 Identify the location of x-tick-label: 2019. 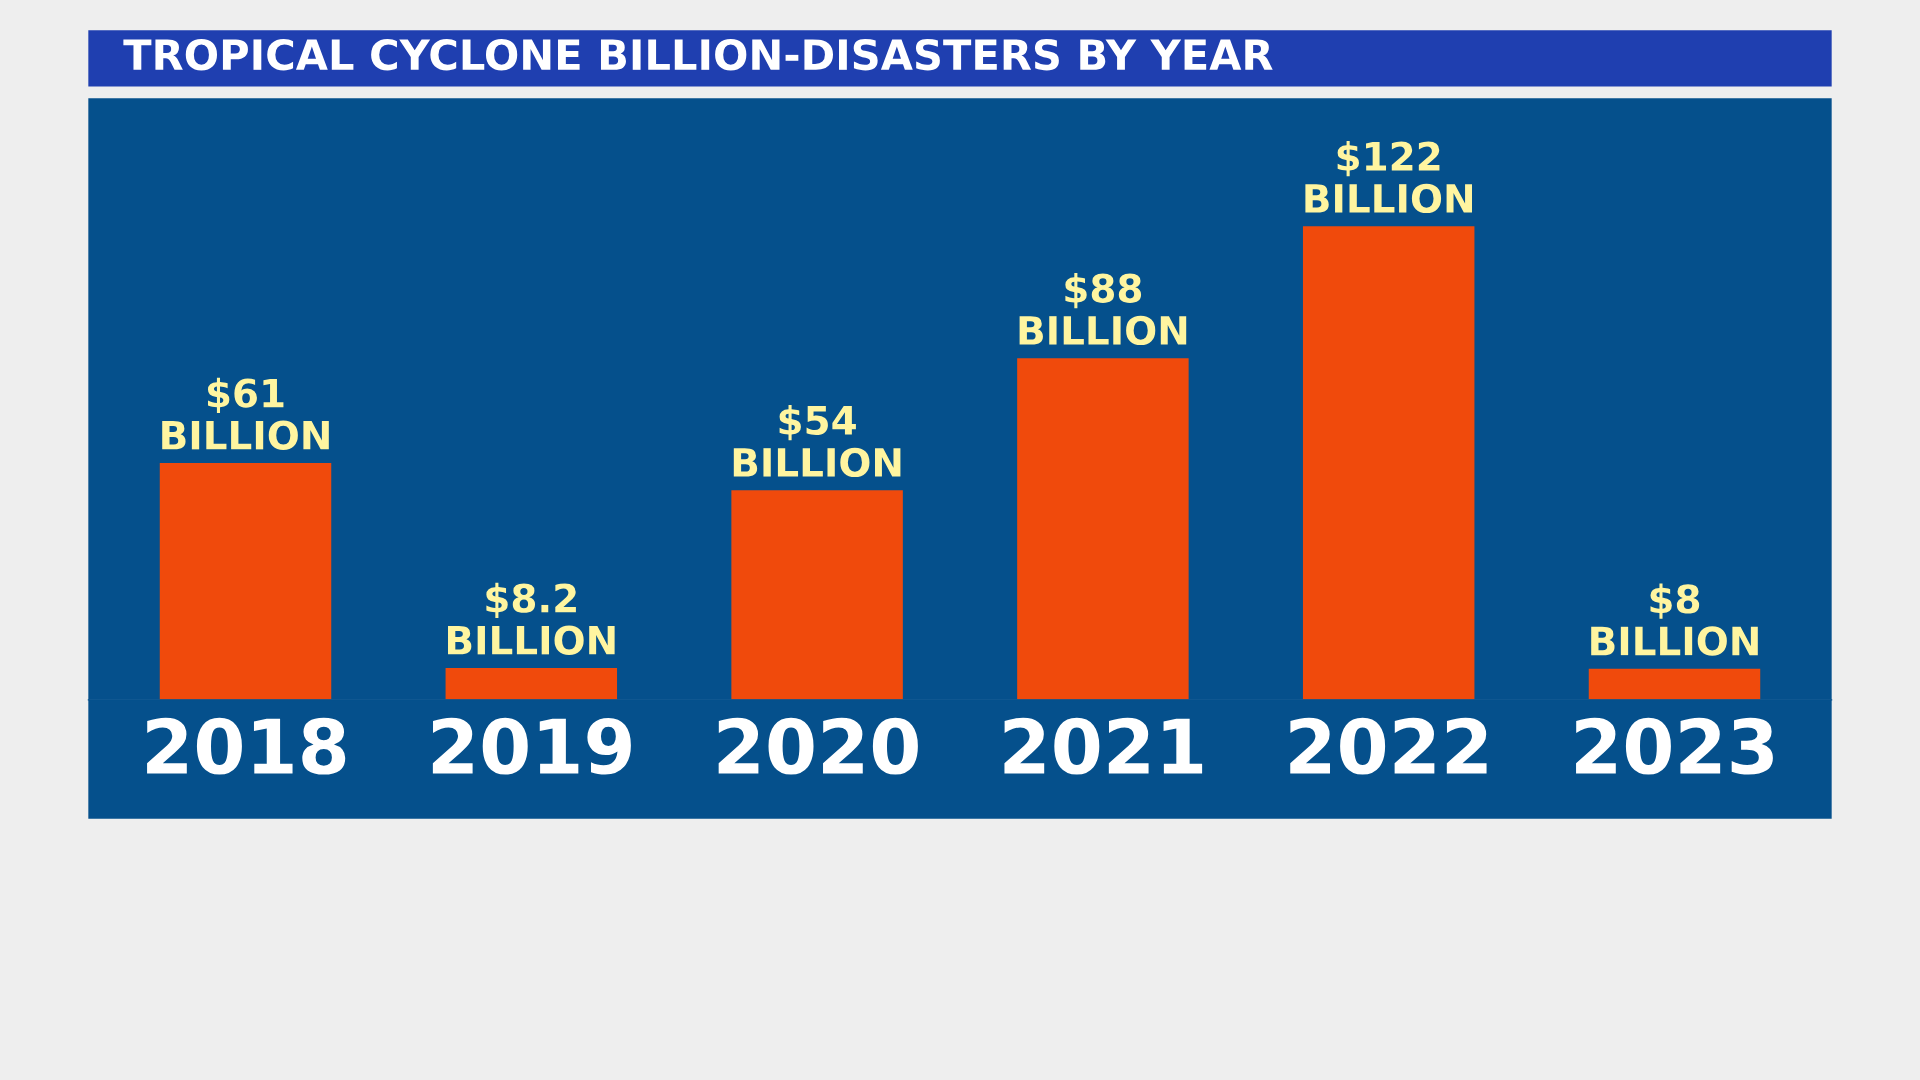
(531, 746).